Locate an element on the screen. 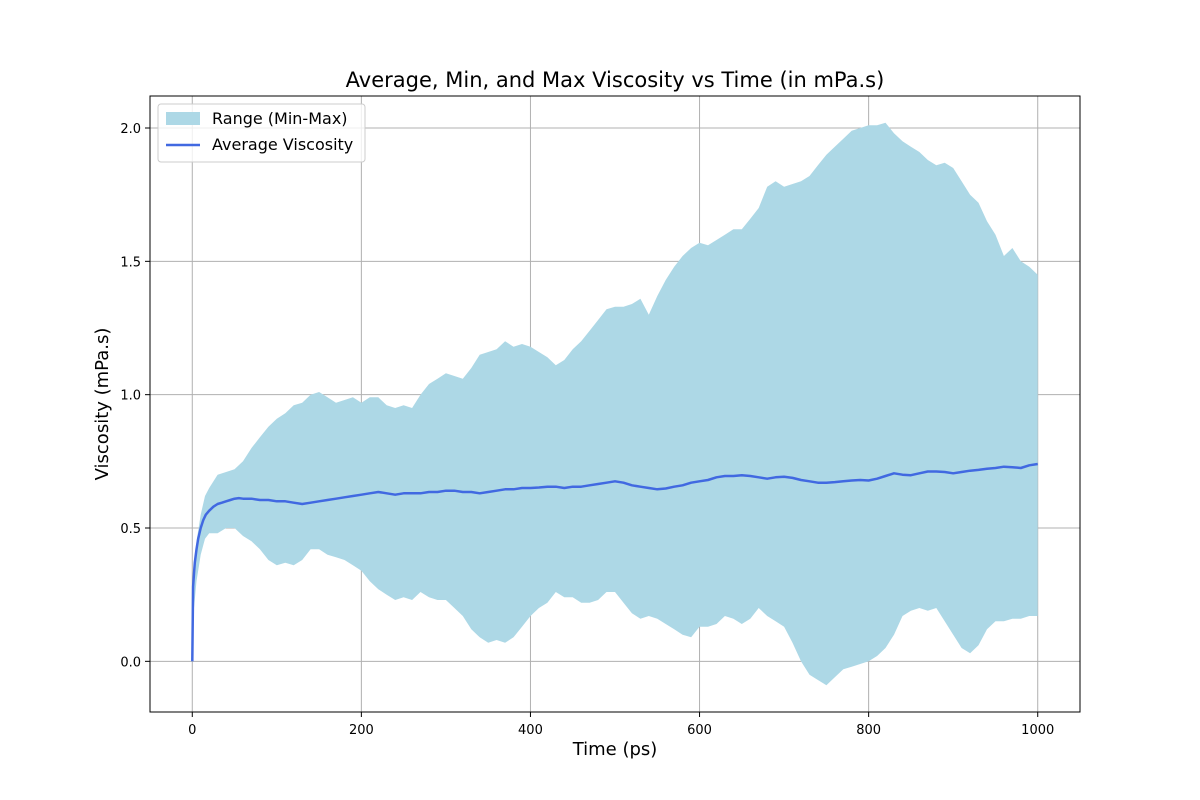 The height and width of the screenshot is (800, 1200). y-axis-ticks: 0.0 0.5 1.0 1.5 2.0 is located at coordinates (135, 396).